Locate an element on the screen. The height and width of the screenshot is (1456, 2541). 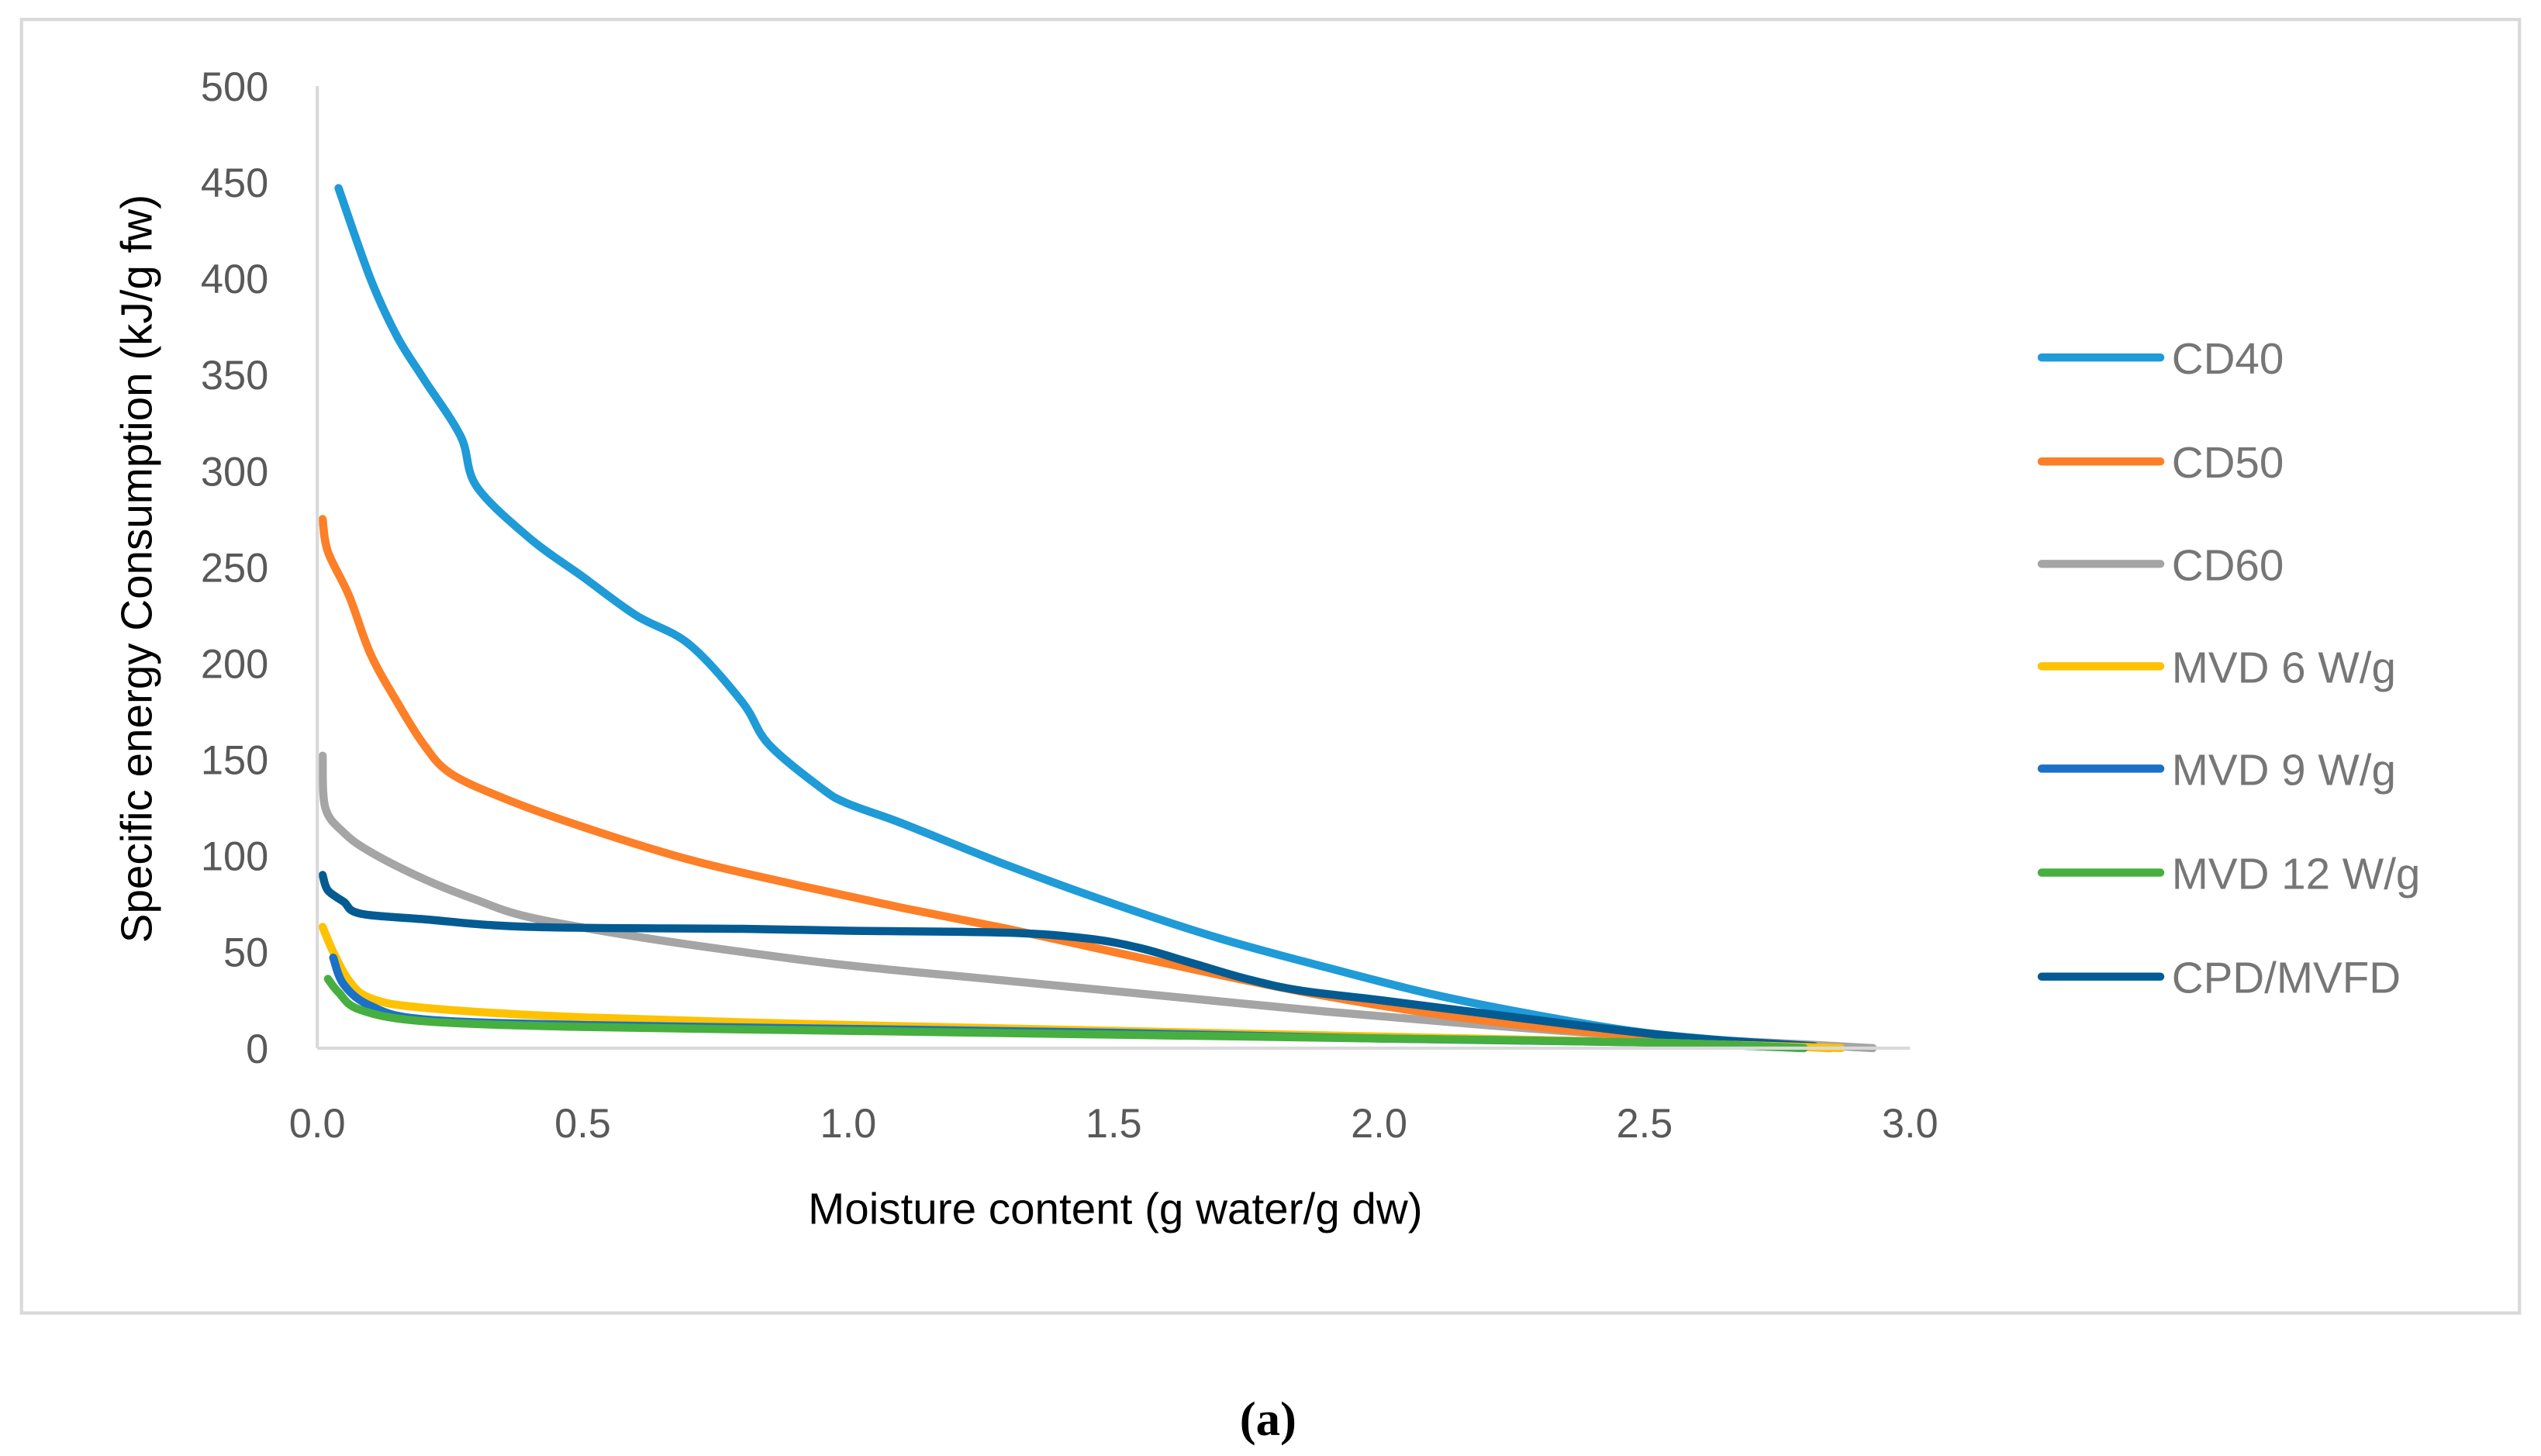
y-tick-label: 200 is located at coordinates (235, 665).